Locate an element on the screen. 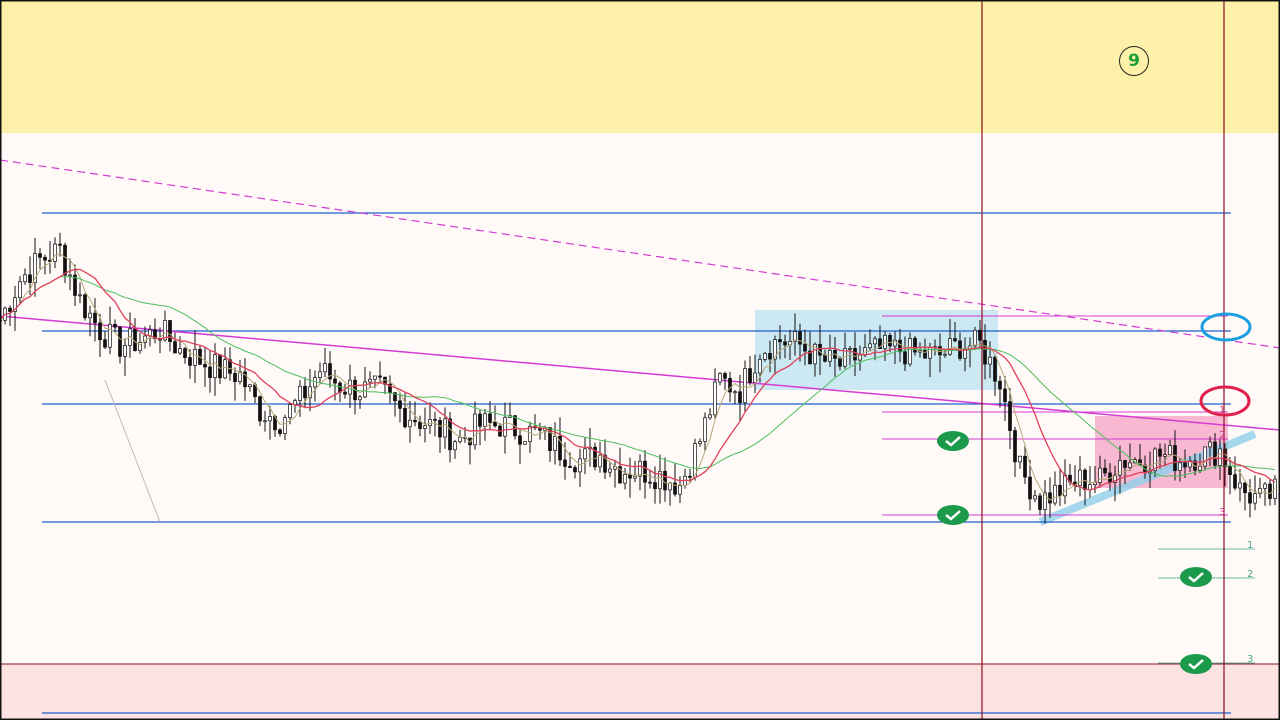  diagonal-helper-line is located at coordinates (132, 451).